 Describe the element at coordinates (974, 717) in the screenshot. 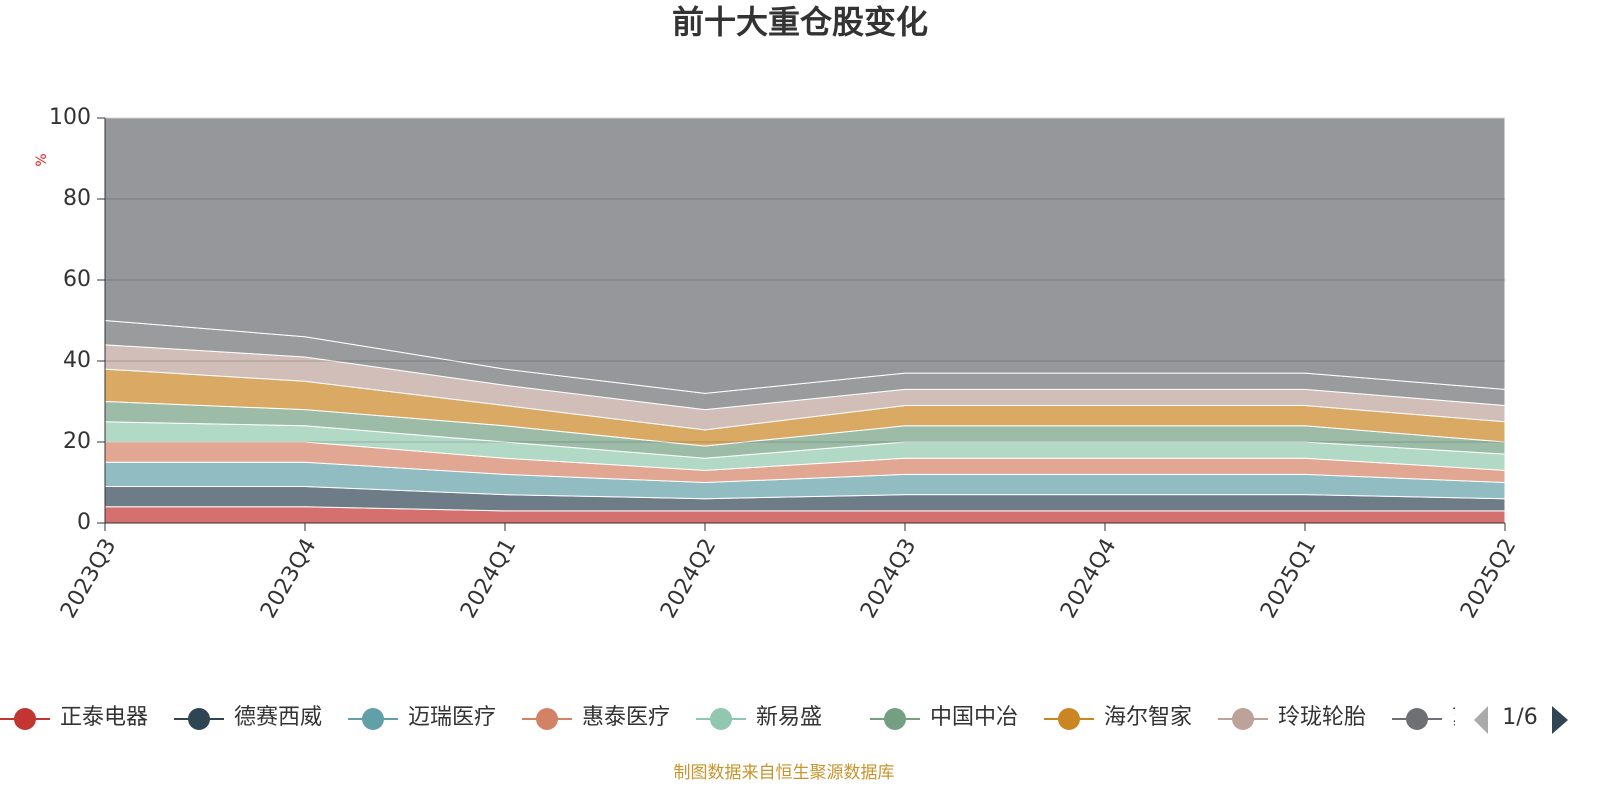

I see `legend-label: 中国中冶` at that location.